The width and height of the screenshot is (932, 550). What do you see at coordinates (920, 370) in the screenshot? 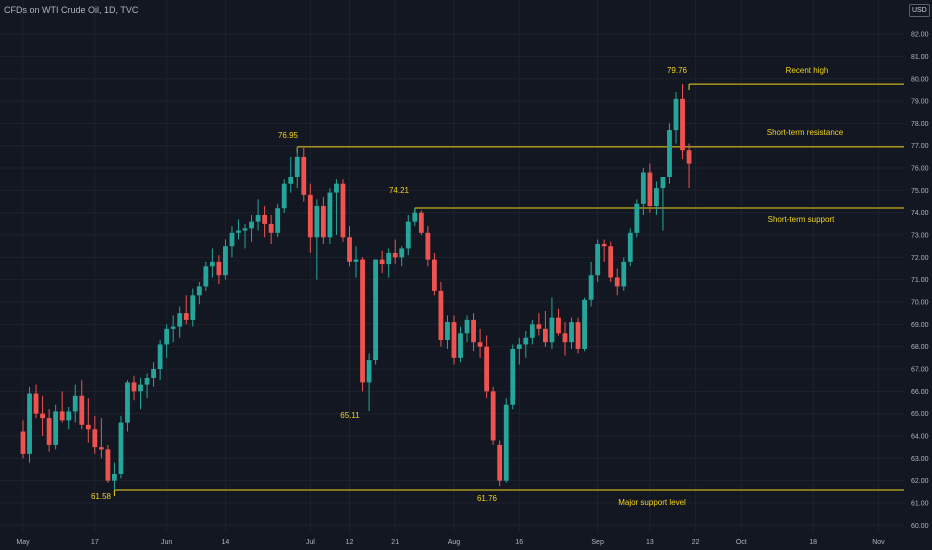
I see `price-tick-label: 67.00` at bounding box center [920, 370].